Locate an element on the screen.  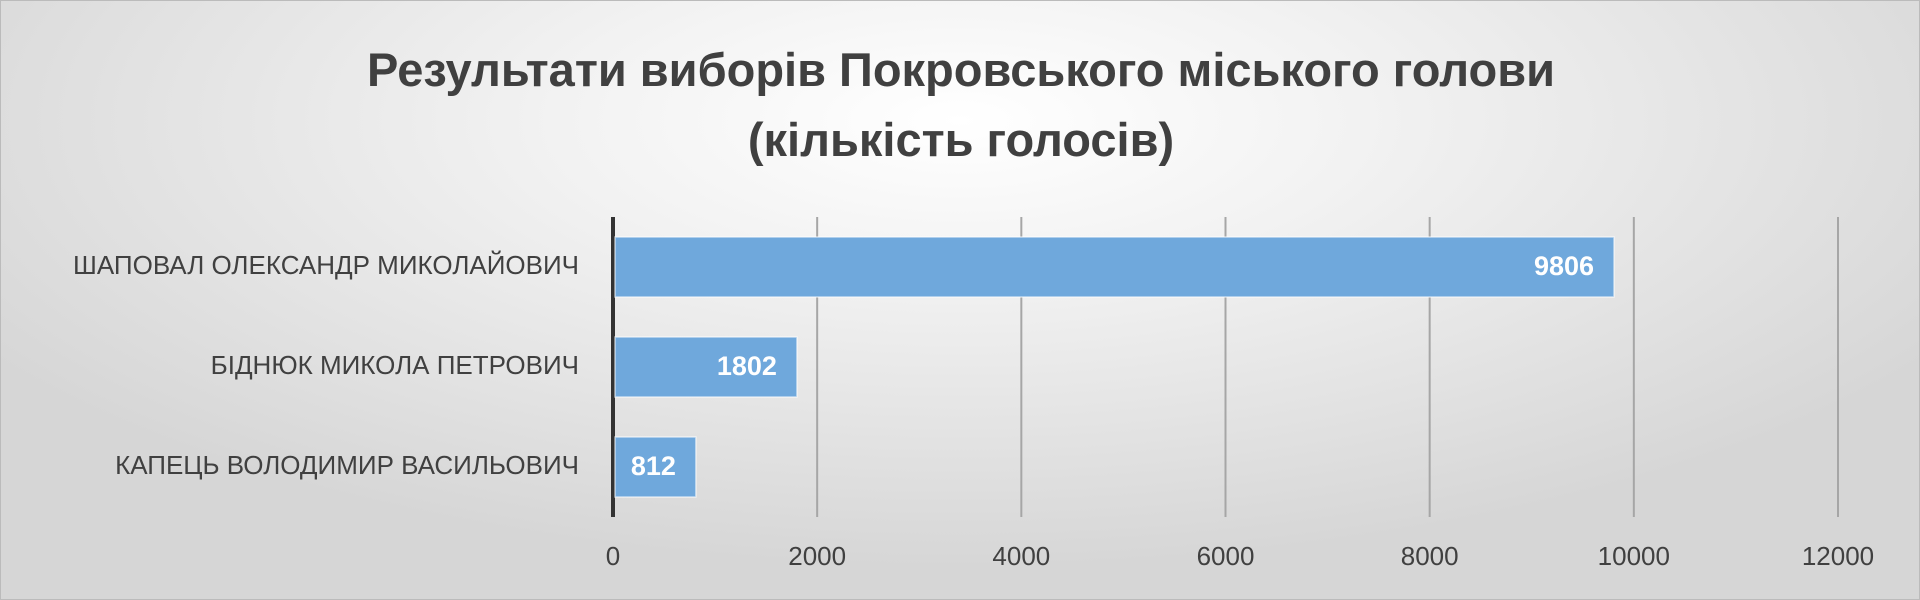
x-tick-label: 6000 is located at coordinates (1226, 556).